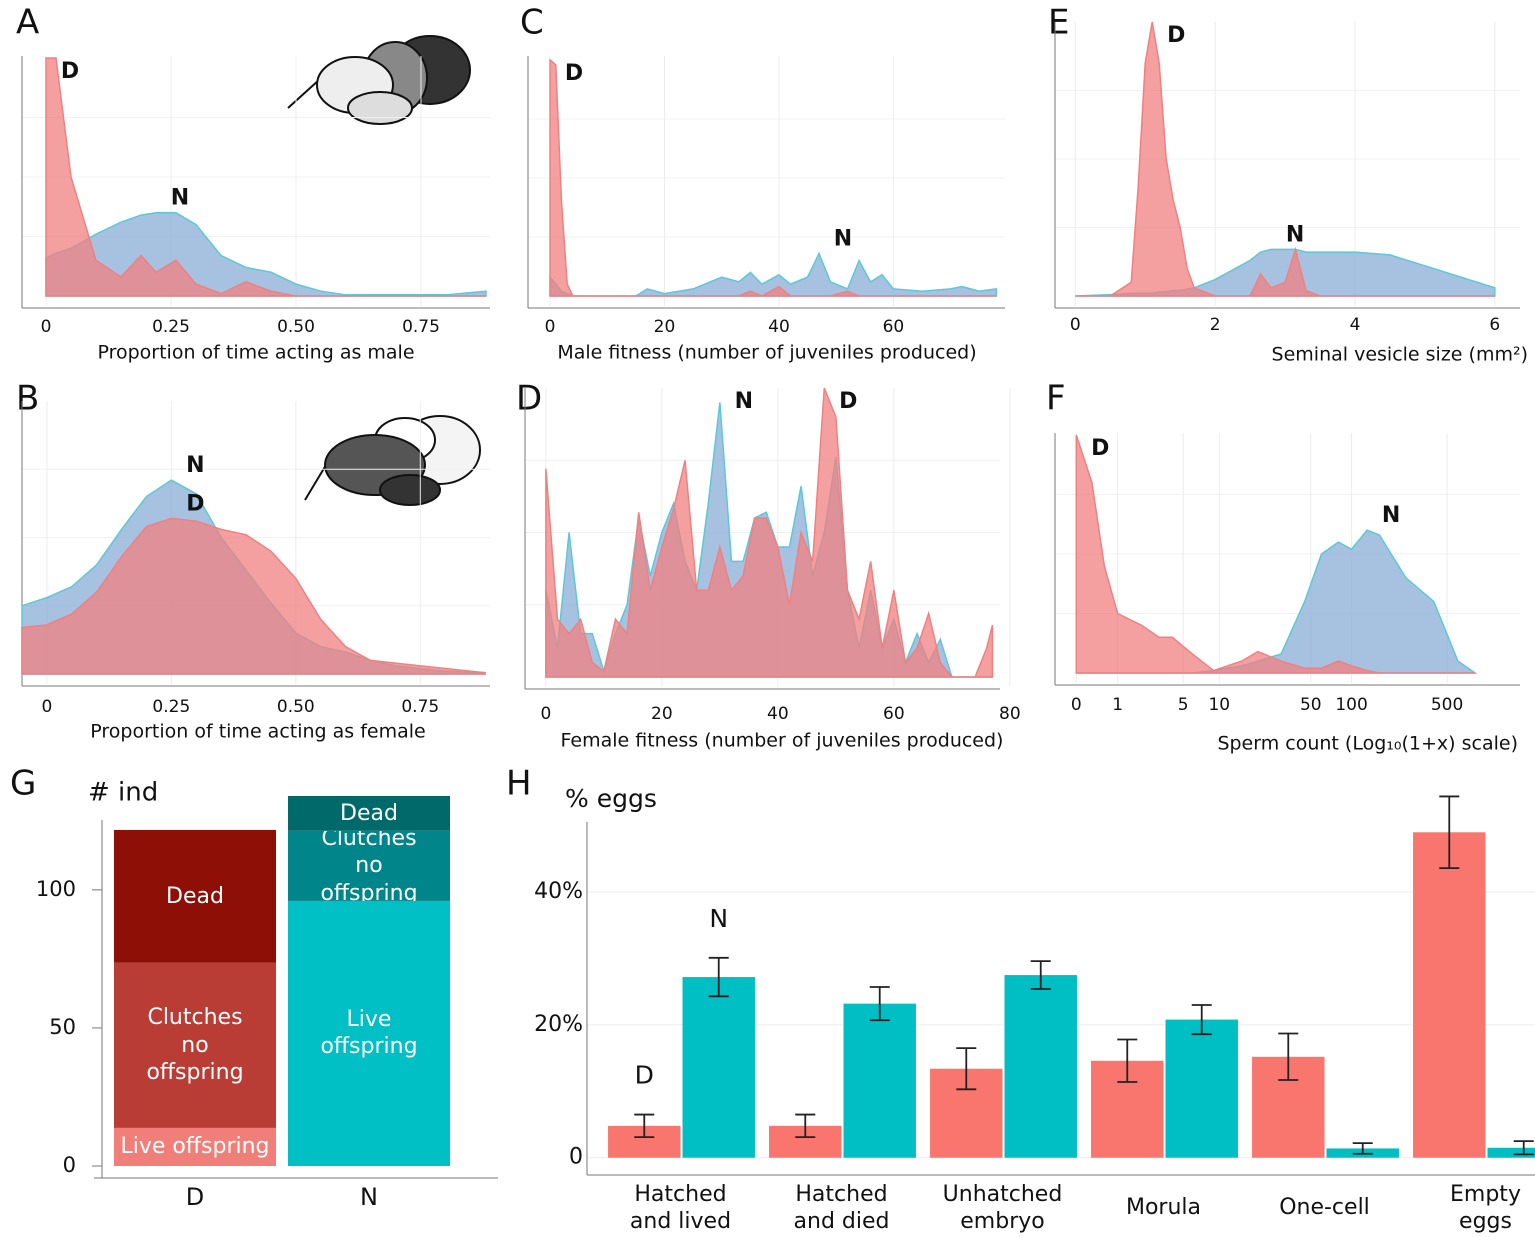 This screenshot has height=1237, width=1535. Describe the element at coordinates (27, 399) in the screenshot. I see `panel-letter: B` at that location.